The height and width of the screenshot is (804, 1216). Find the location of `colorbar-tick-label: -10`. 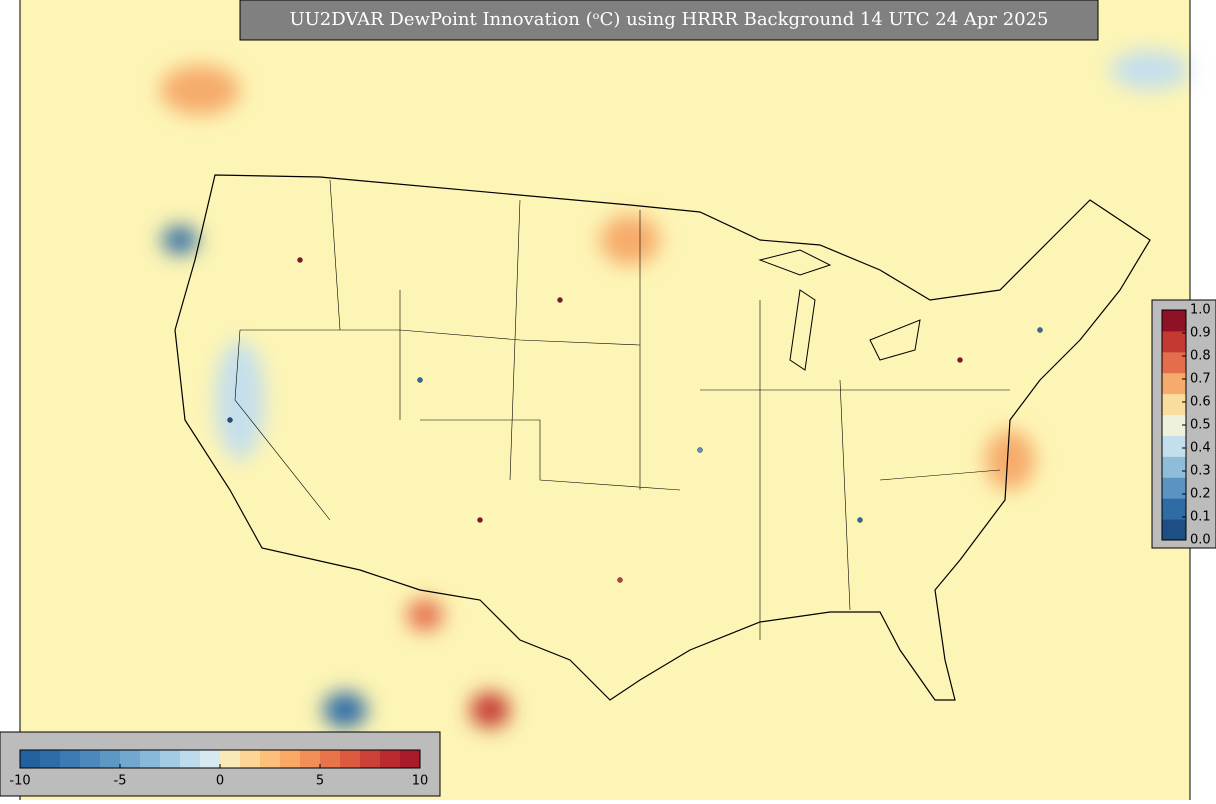

colorbar-tick-label: -10 is located at coordinates (19, 781).